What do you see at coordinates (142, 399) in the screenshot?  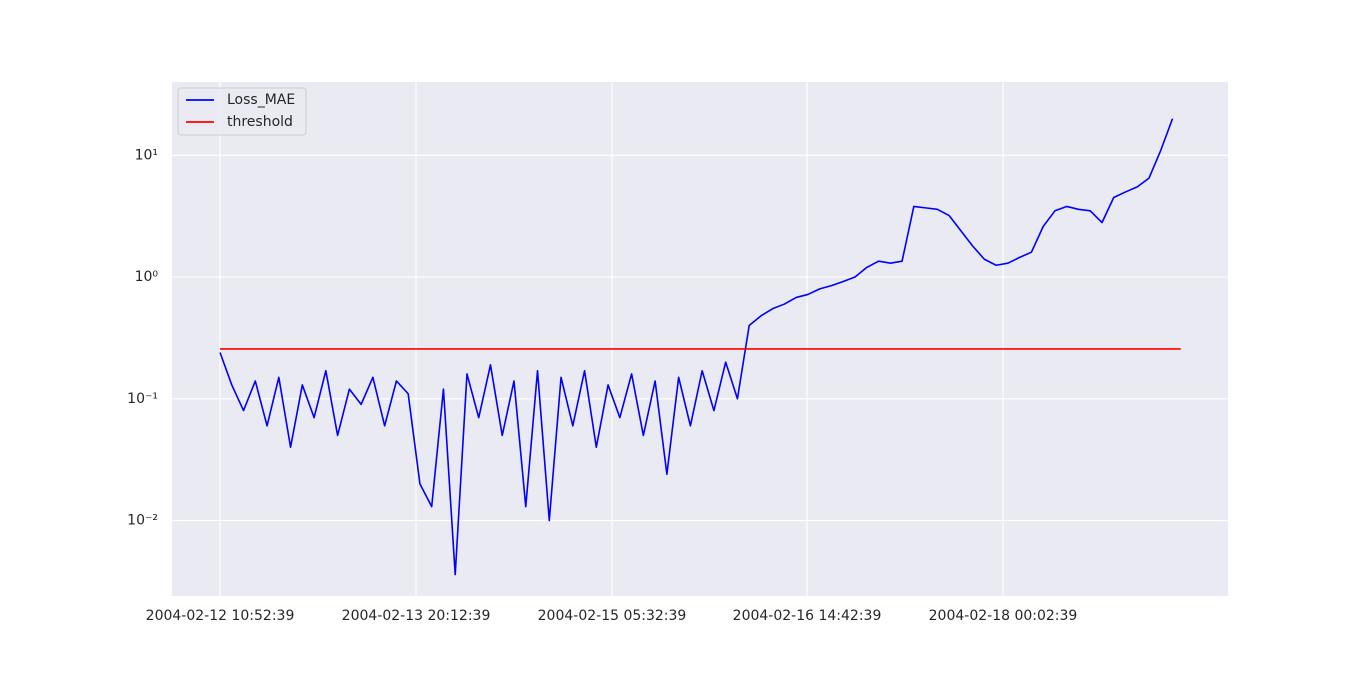 I see `y-tick-label: 10⁻¹` at bounding box center [142, 399].